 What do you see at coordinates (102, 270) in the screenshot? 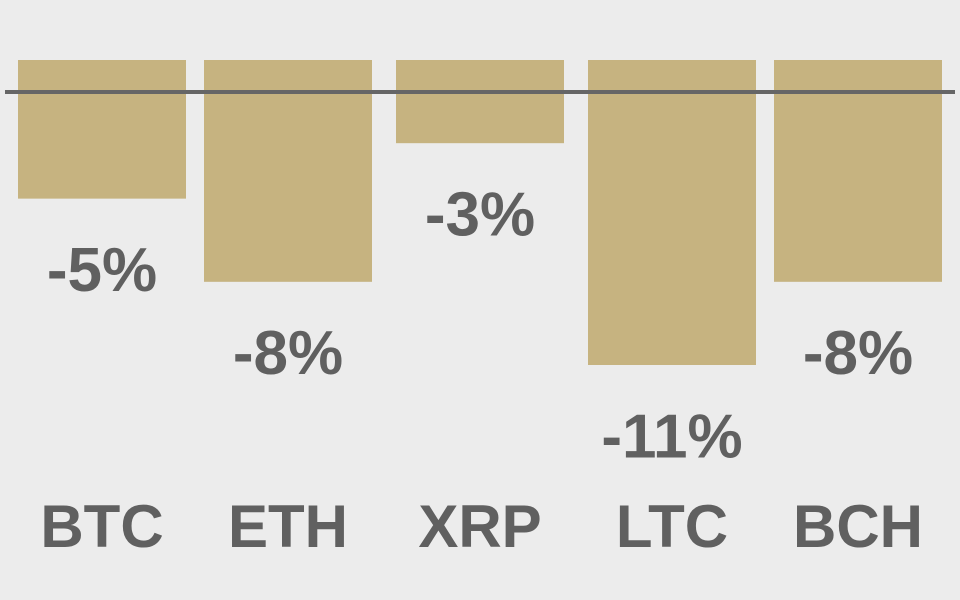
I see `value-label: -5%` at bounding box center [102, 270].